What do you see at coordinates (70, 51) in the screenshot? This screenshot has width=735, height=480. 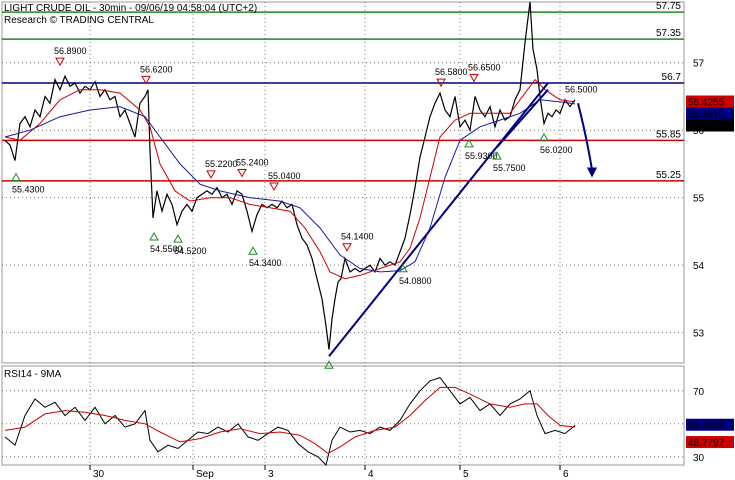 I see `annotation-label: 56.8900` at bounding box center [70, 51].